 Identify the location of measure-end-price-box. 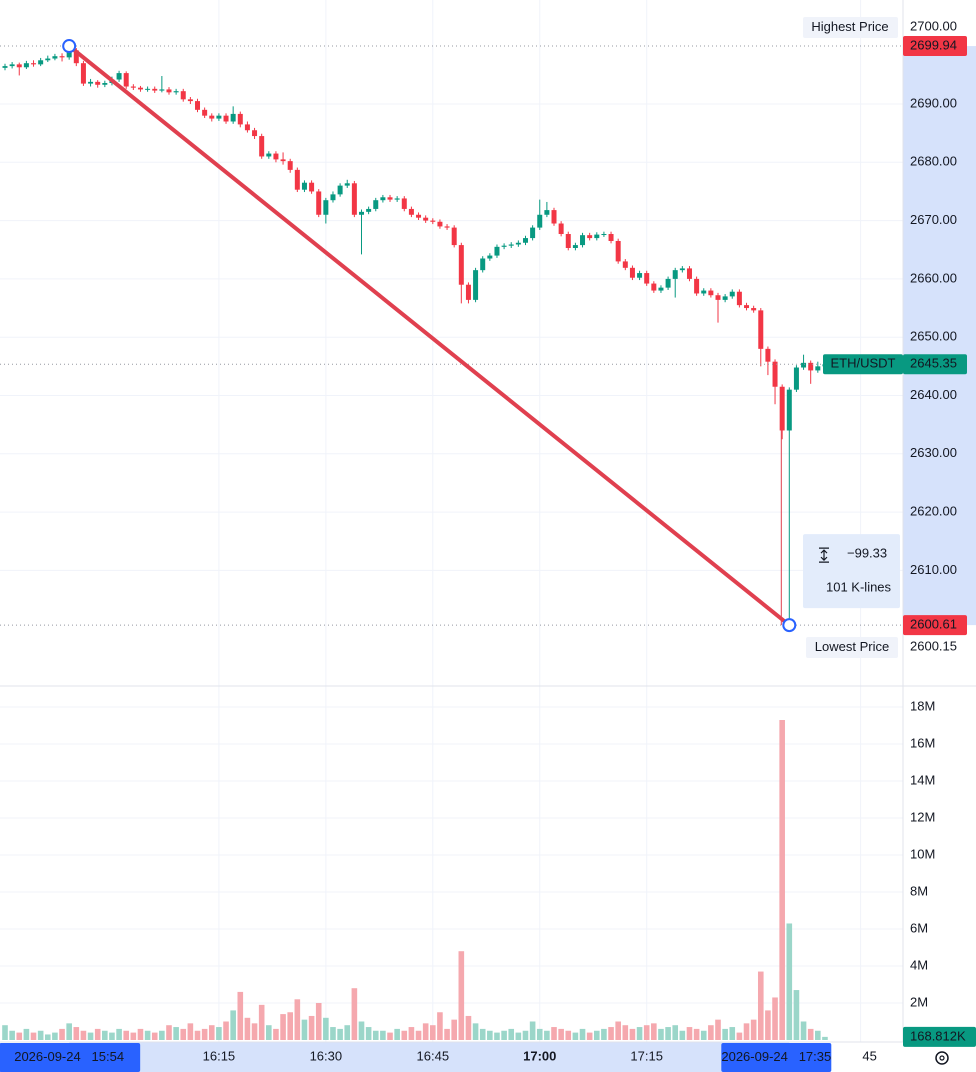
(935, 625).